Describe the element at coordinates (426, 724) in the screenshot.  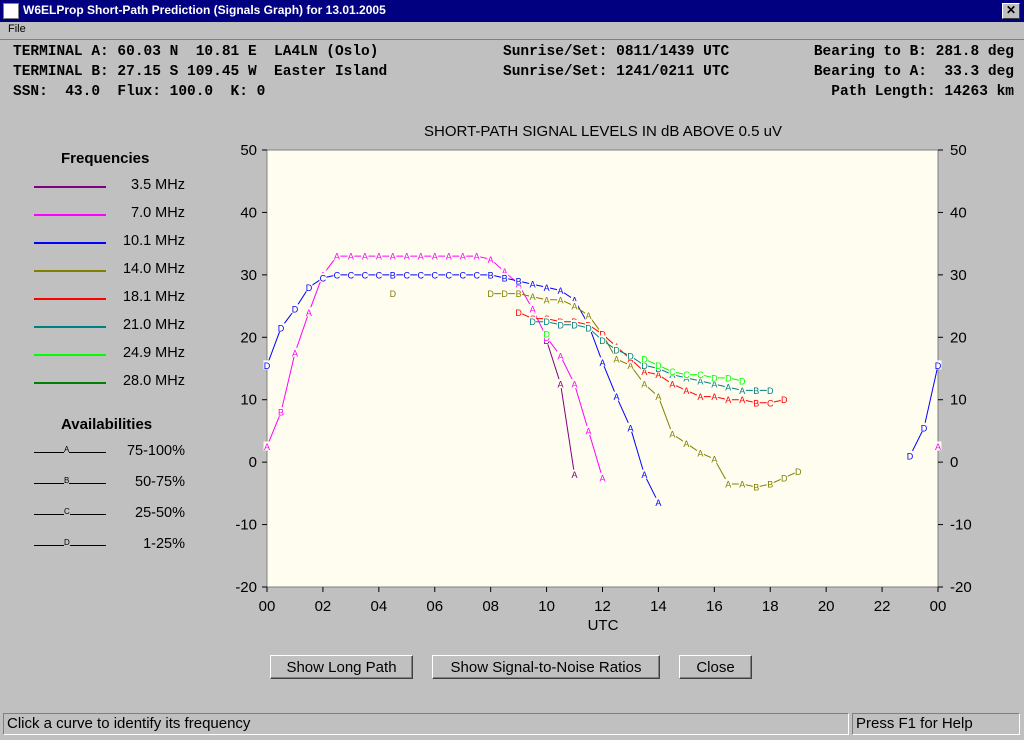
I see `status-message: Click a curve to identify its frequency` at that location.